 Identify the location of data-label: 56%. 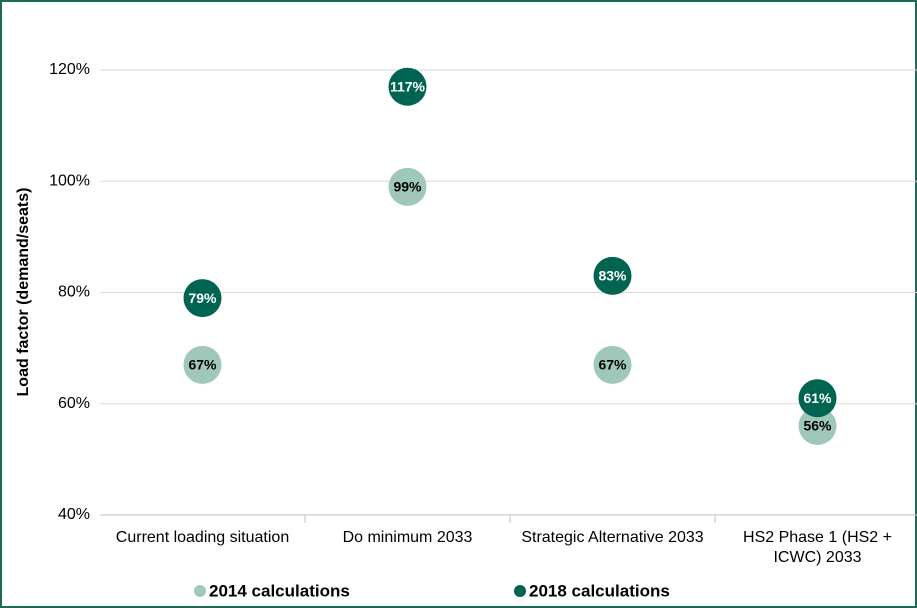
(817, 426).